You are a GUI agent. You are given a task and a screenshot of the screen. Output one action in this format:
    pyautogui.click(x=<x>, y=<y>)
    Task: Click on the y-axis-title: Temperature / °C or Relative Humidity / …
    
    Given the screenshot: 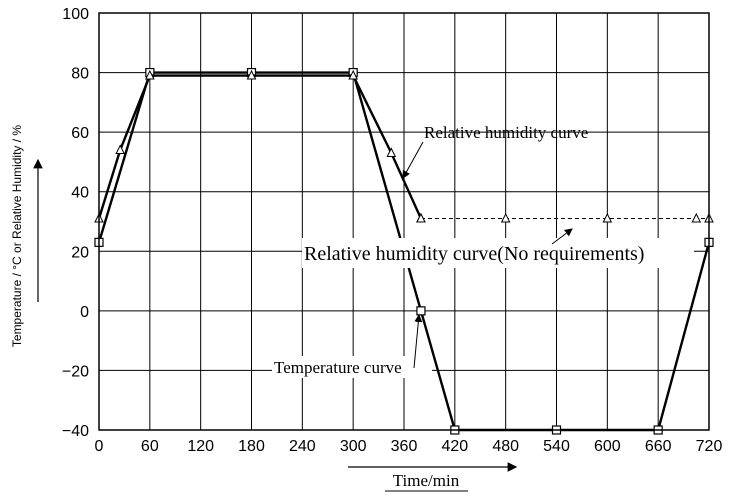 What is the action you would take?
    pyautogui.click(x=17, y=236)
    